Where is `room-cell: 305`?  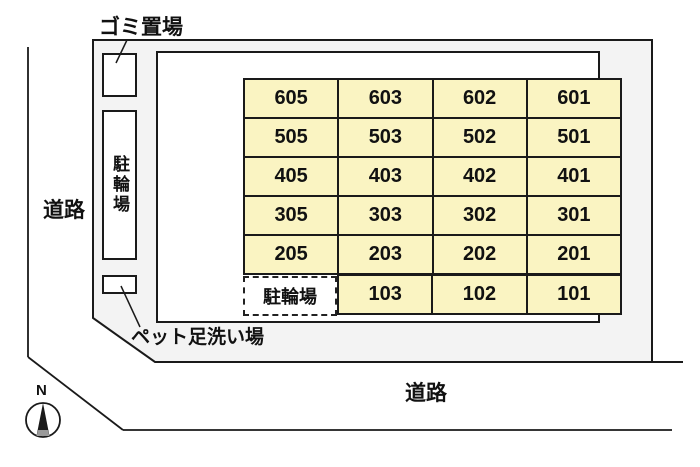
room-cell: 305 is located at coordinates (291, 215).